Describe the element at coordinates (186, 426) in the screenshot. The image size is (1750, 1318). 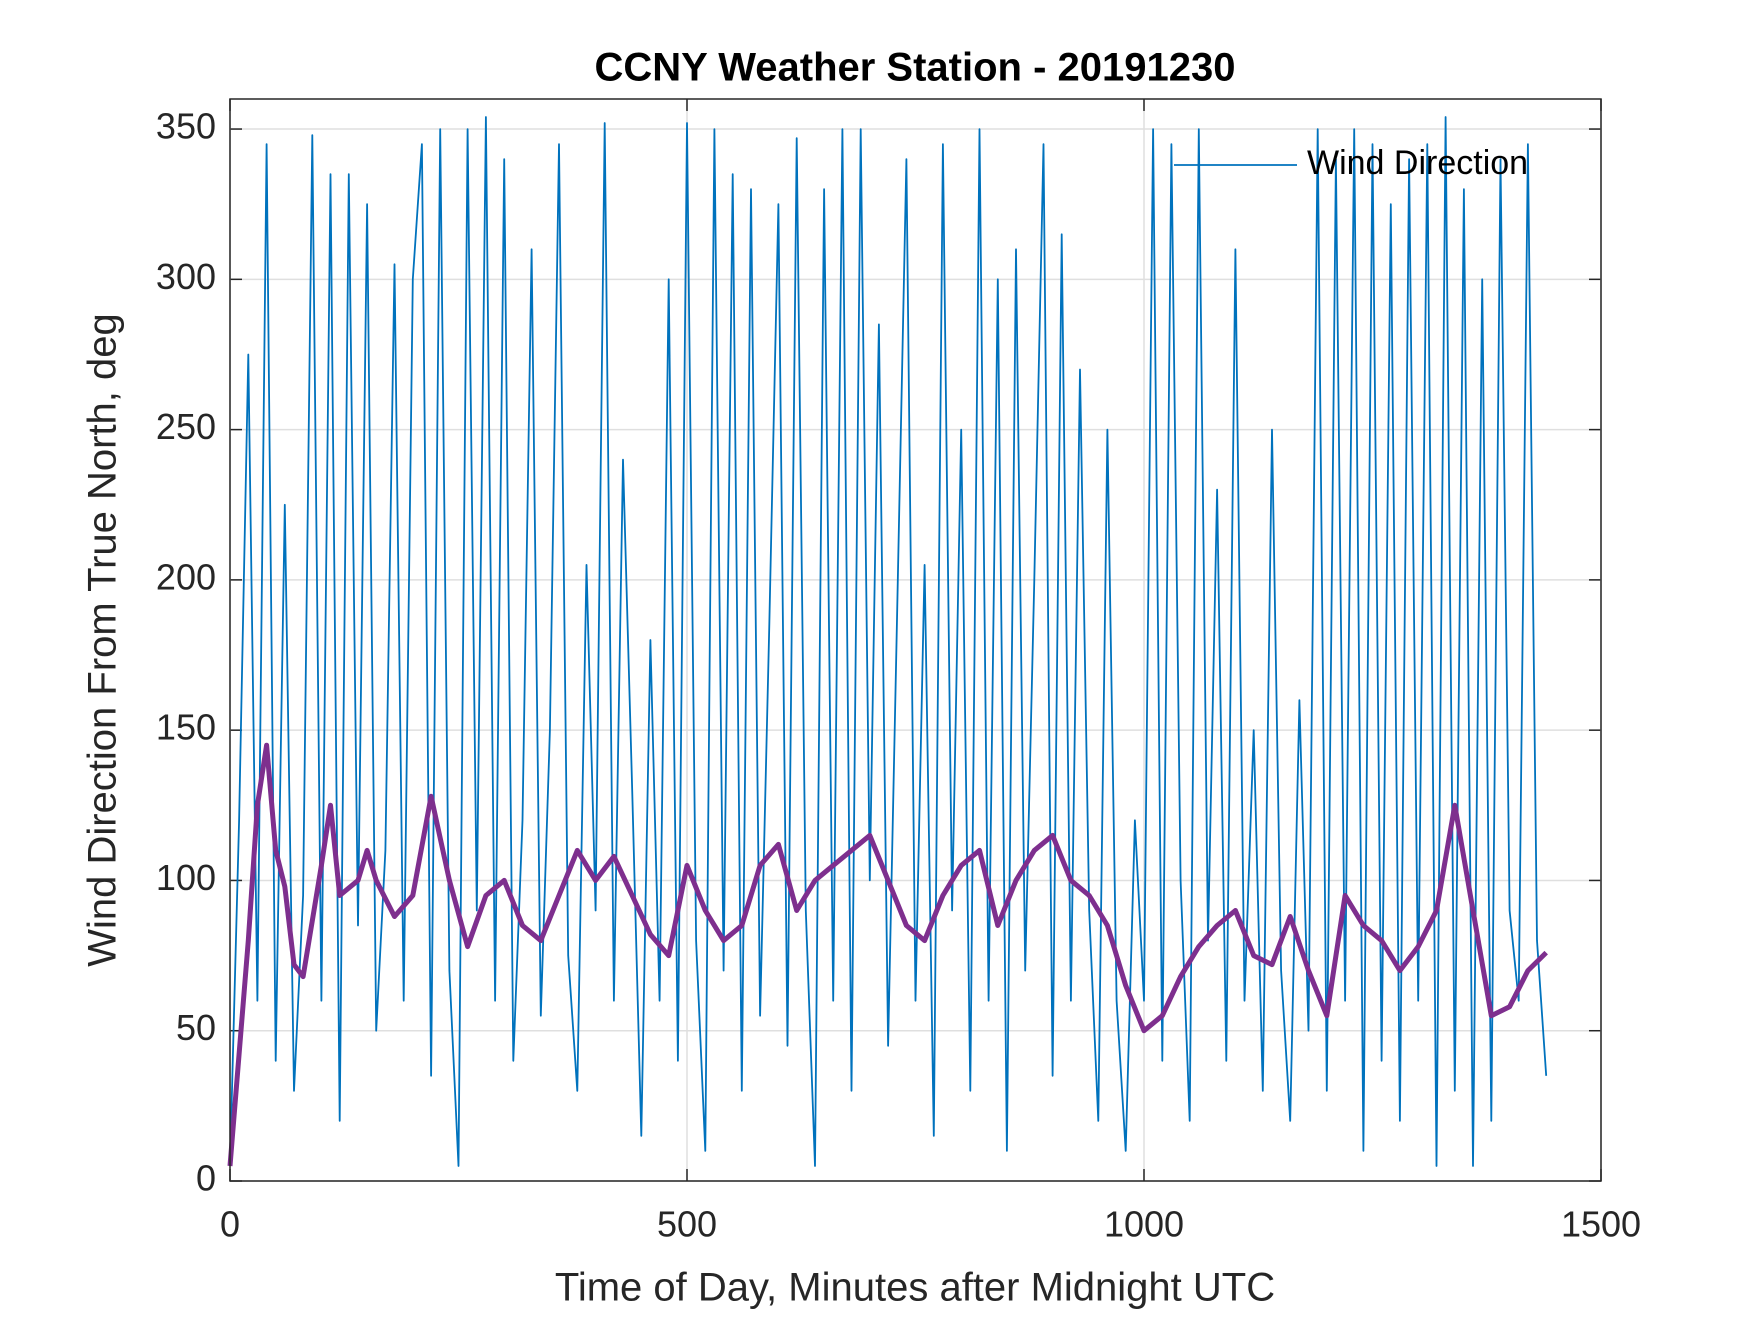
I see `y-tick-label: 250` at that location.